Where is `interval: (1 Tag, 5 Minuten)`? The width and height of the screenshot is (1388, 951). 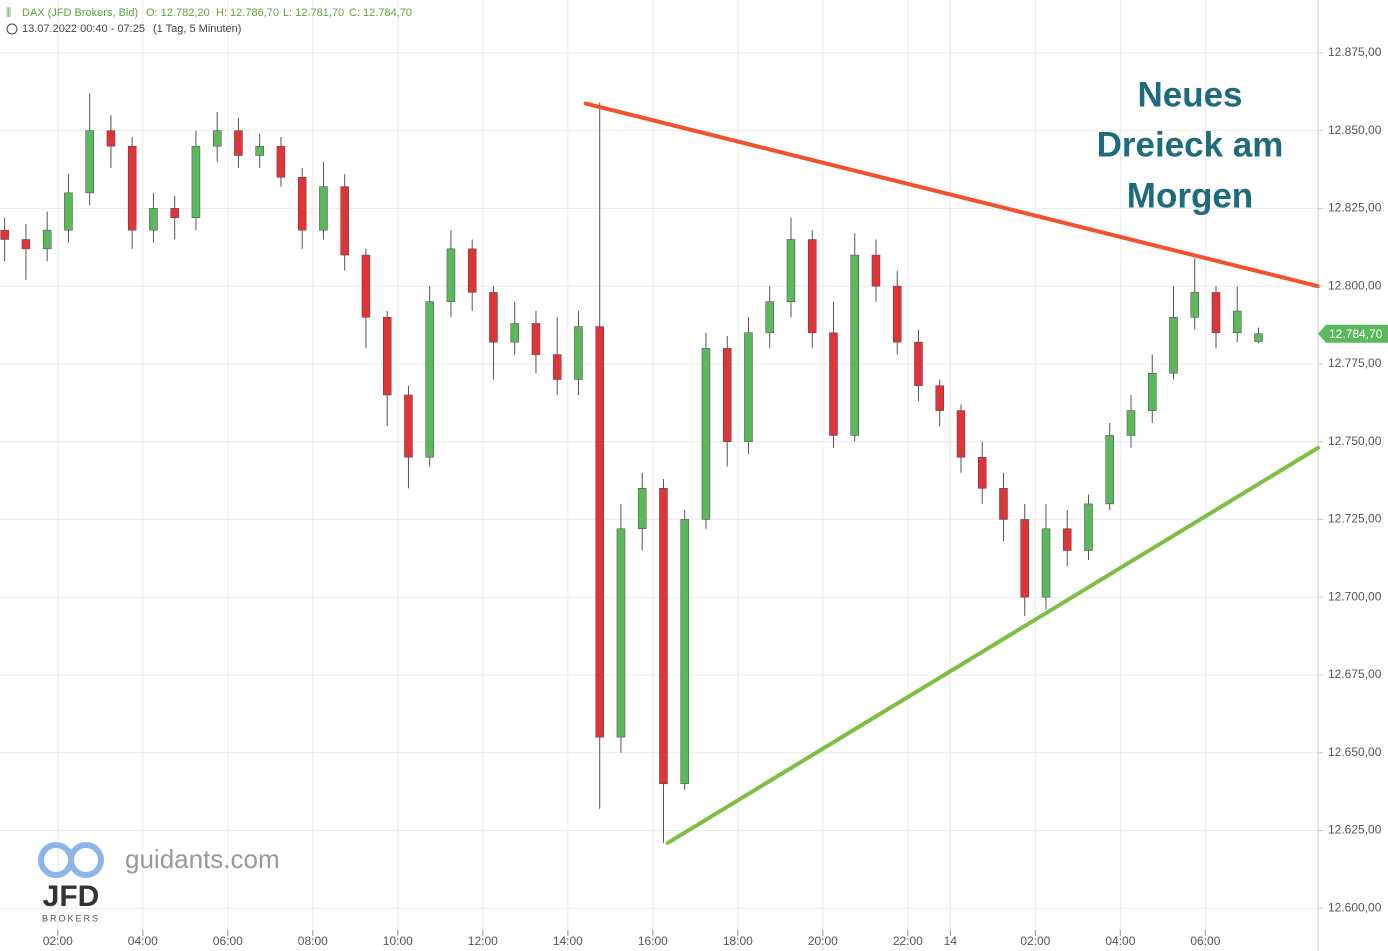 interval: (1 Tag, 5 Minuten) is located at coordinates (197, 29).